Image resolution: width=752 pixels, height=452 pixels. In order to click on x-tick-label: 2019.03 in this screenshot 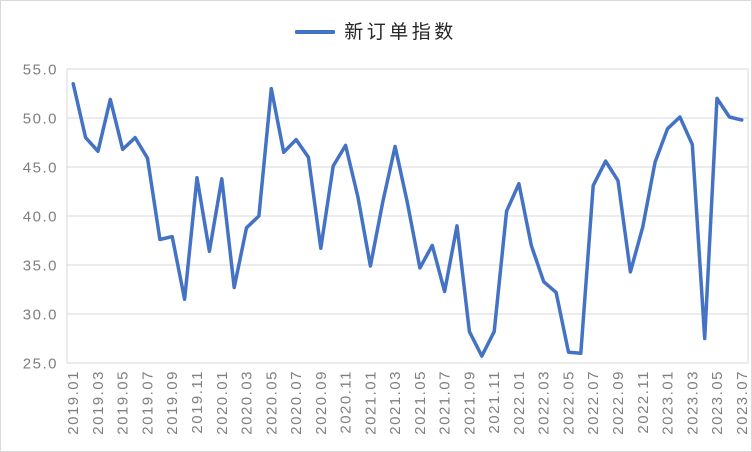, I will do `click(98, 402)`.